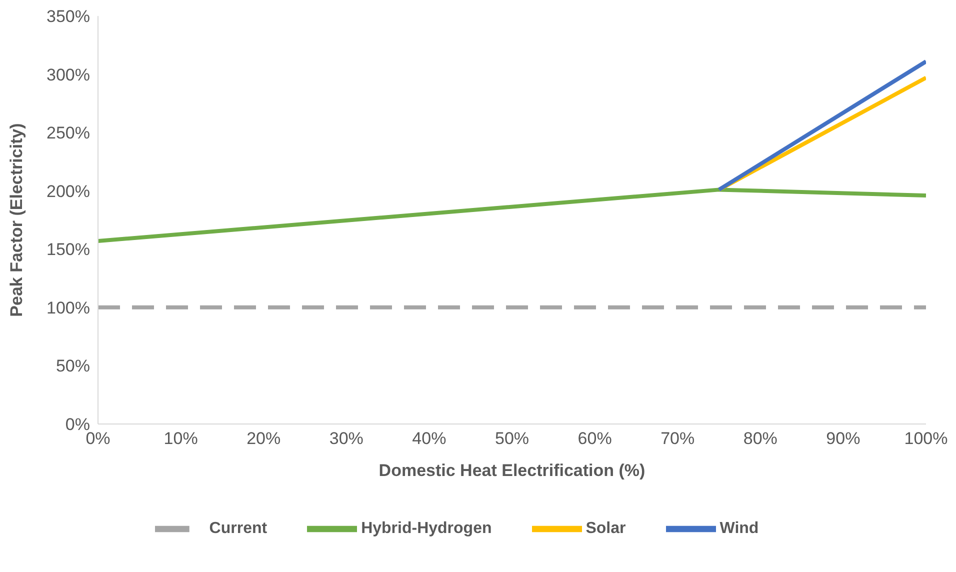 This screenshot has height=572, width=956. I want to click on y-tick-label: 300%, so click(68, 74).